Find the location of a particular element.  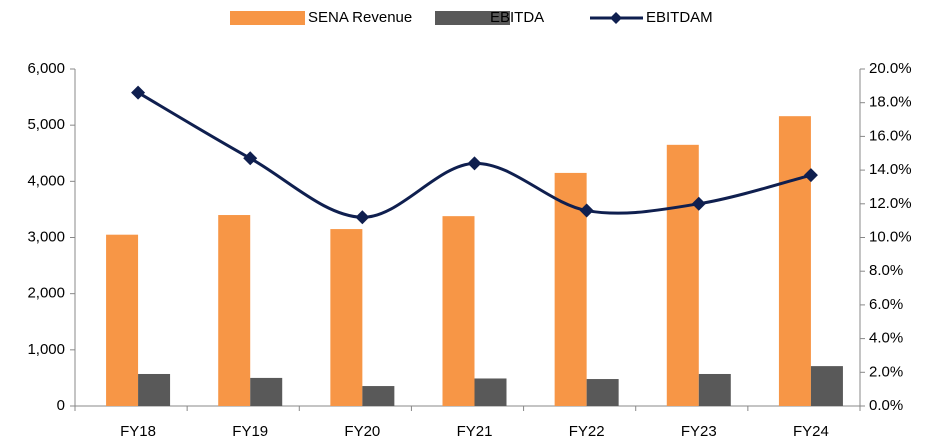

x-tick-label: FY18 is located at coordinates (138, 431).